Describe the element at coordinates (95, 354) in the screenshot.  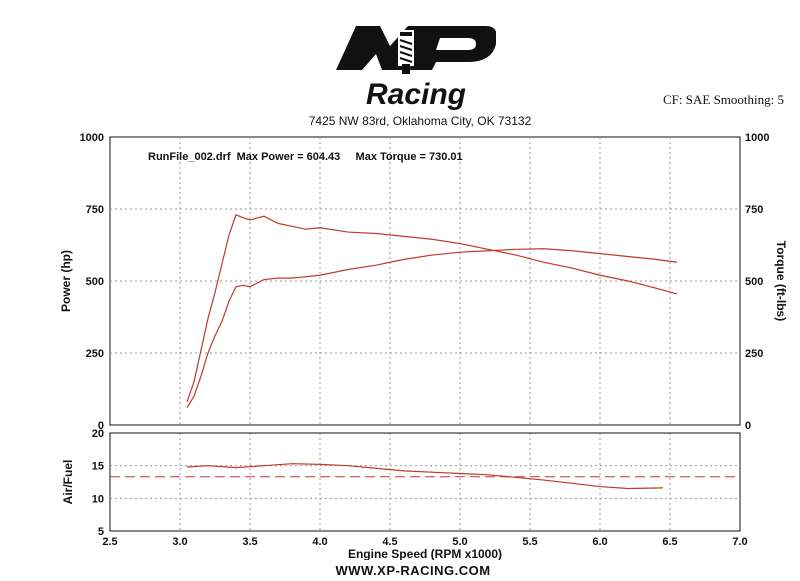
I see `power-tick-label: 250` at that location.